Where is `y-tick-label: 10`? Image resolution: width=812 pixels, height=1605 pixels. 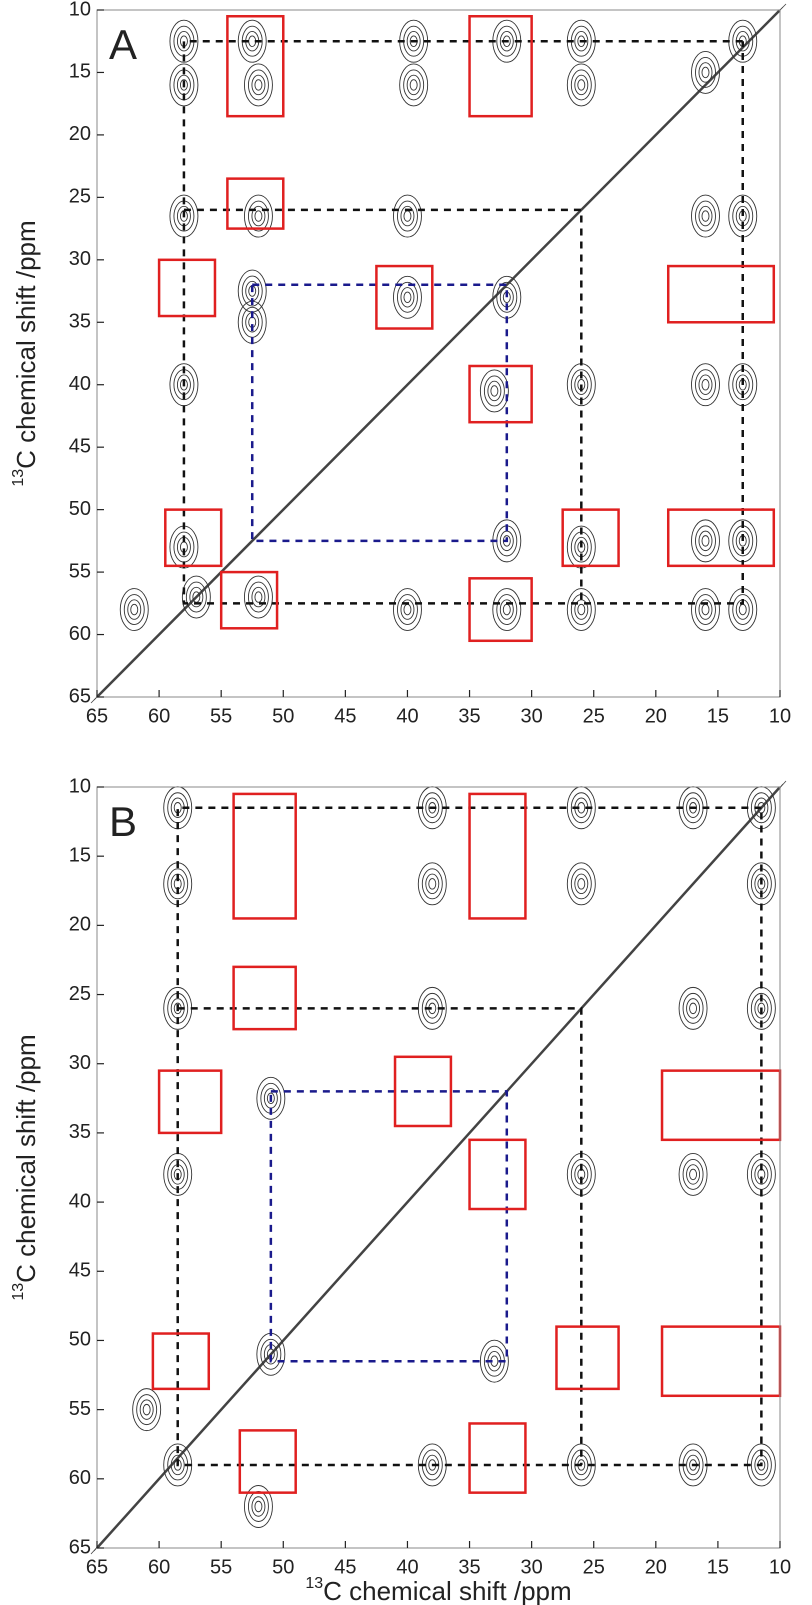
y-tick-label: 10 is located at coordinates (80, 786).